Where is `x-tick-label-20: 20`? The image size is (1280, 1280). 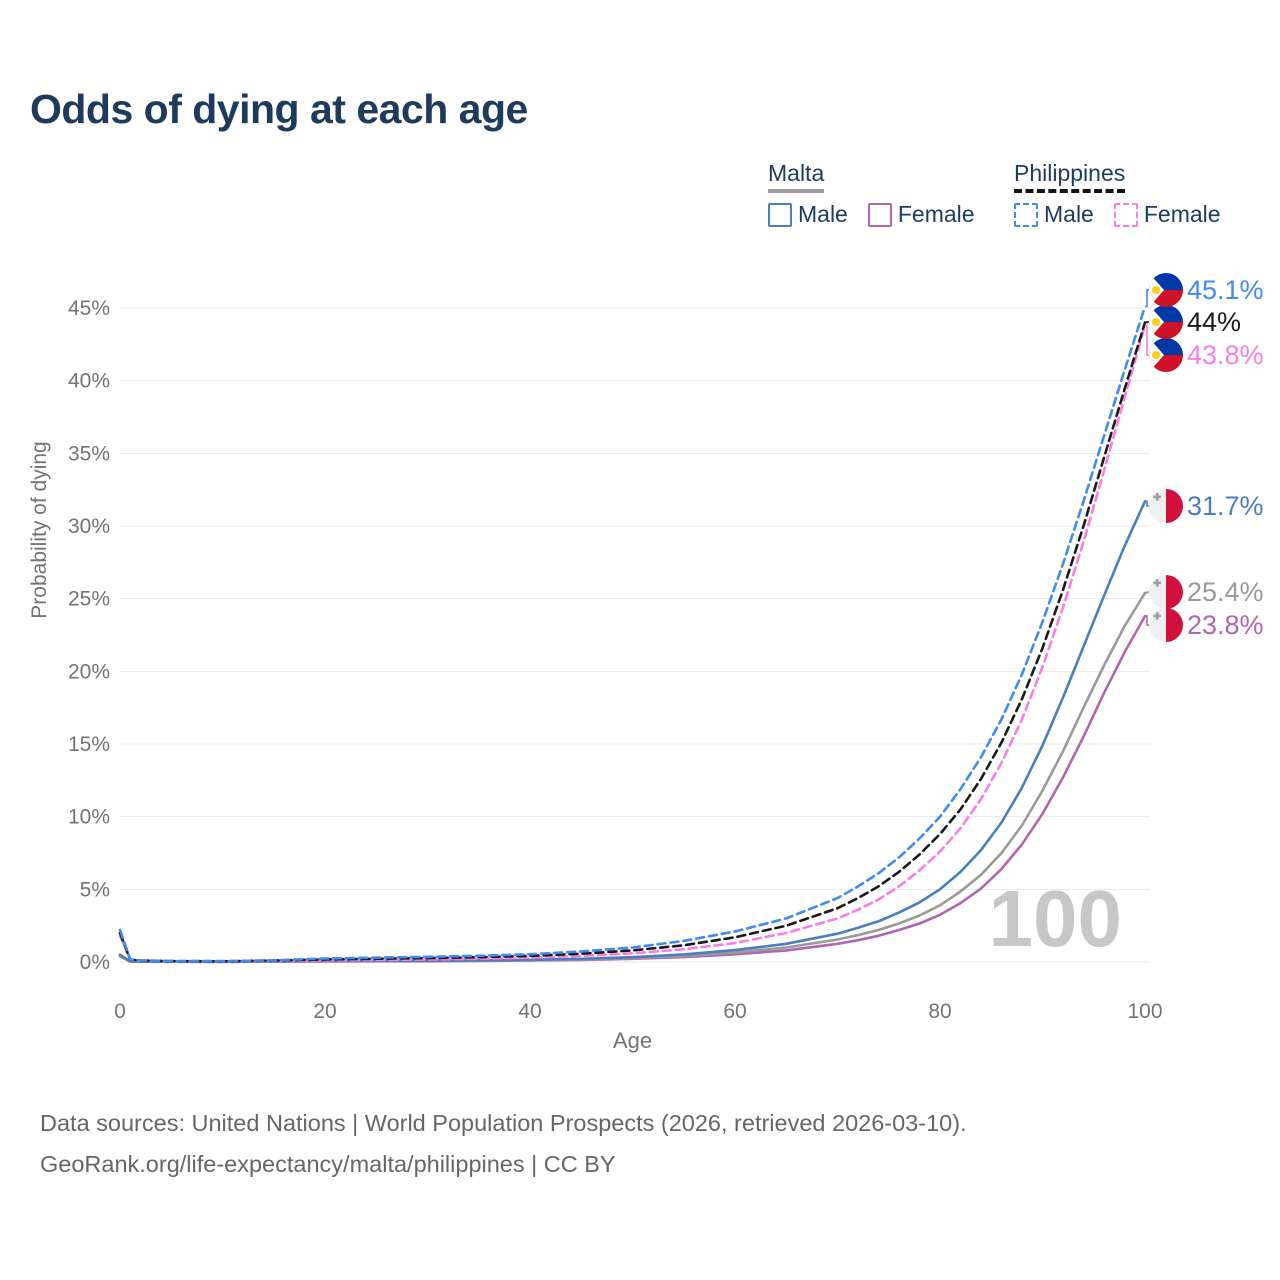 x-tick-label-20: 20 is located at coordinates (324, 1011).